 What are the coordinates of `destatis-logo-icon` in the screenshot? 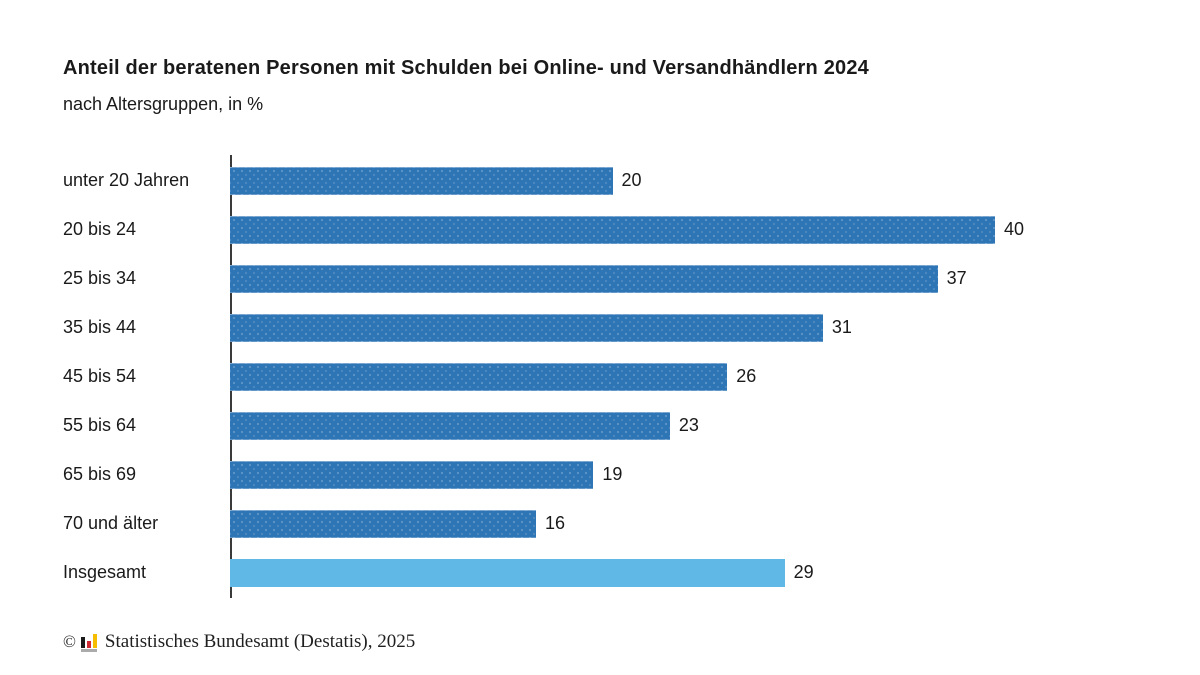 It's located at (88, 642).